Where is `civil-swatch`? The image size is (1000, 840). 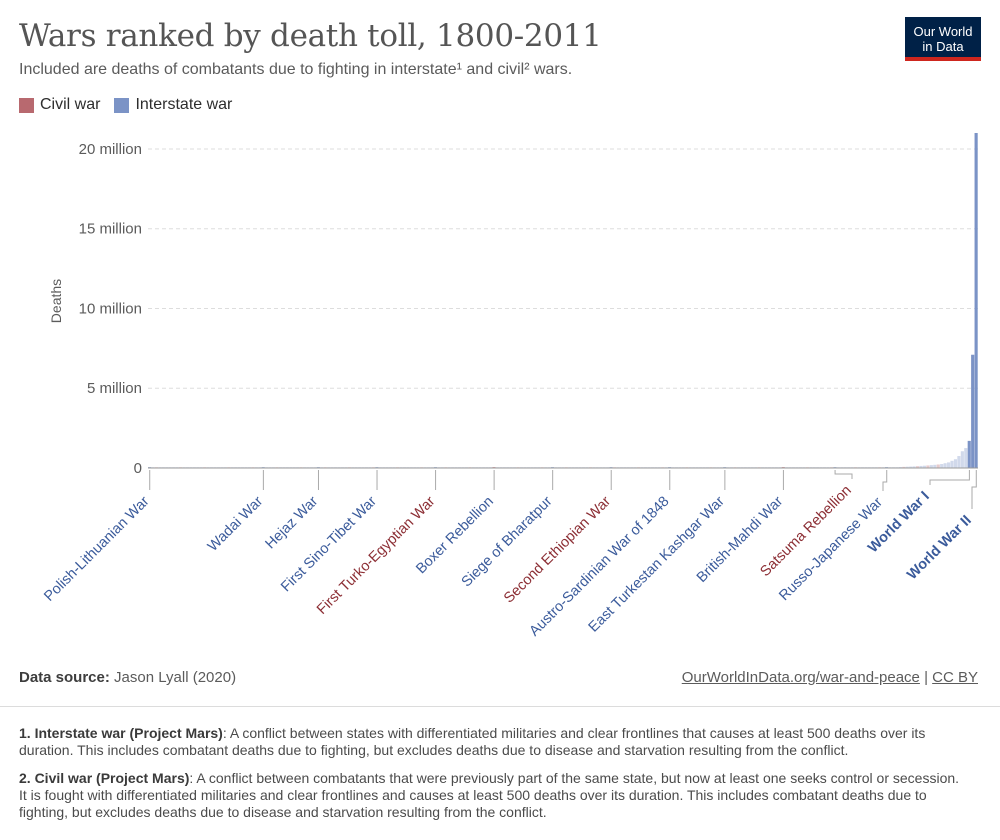
civil-swatch is located at coordinates (26, 105).